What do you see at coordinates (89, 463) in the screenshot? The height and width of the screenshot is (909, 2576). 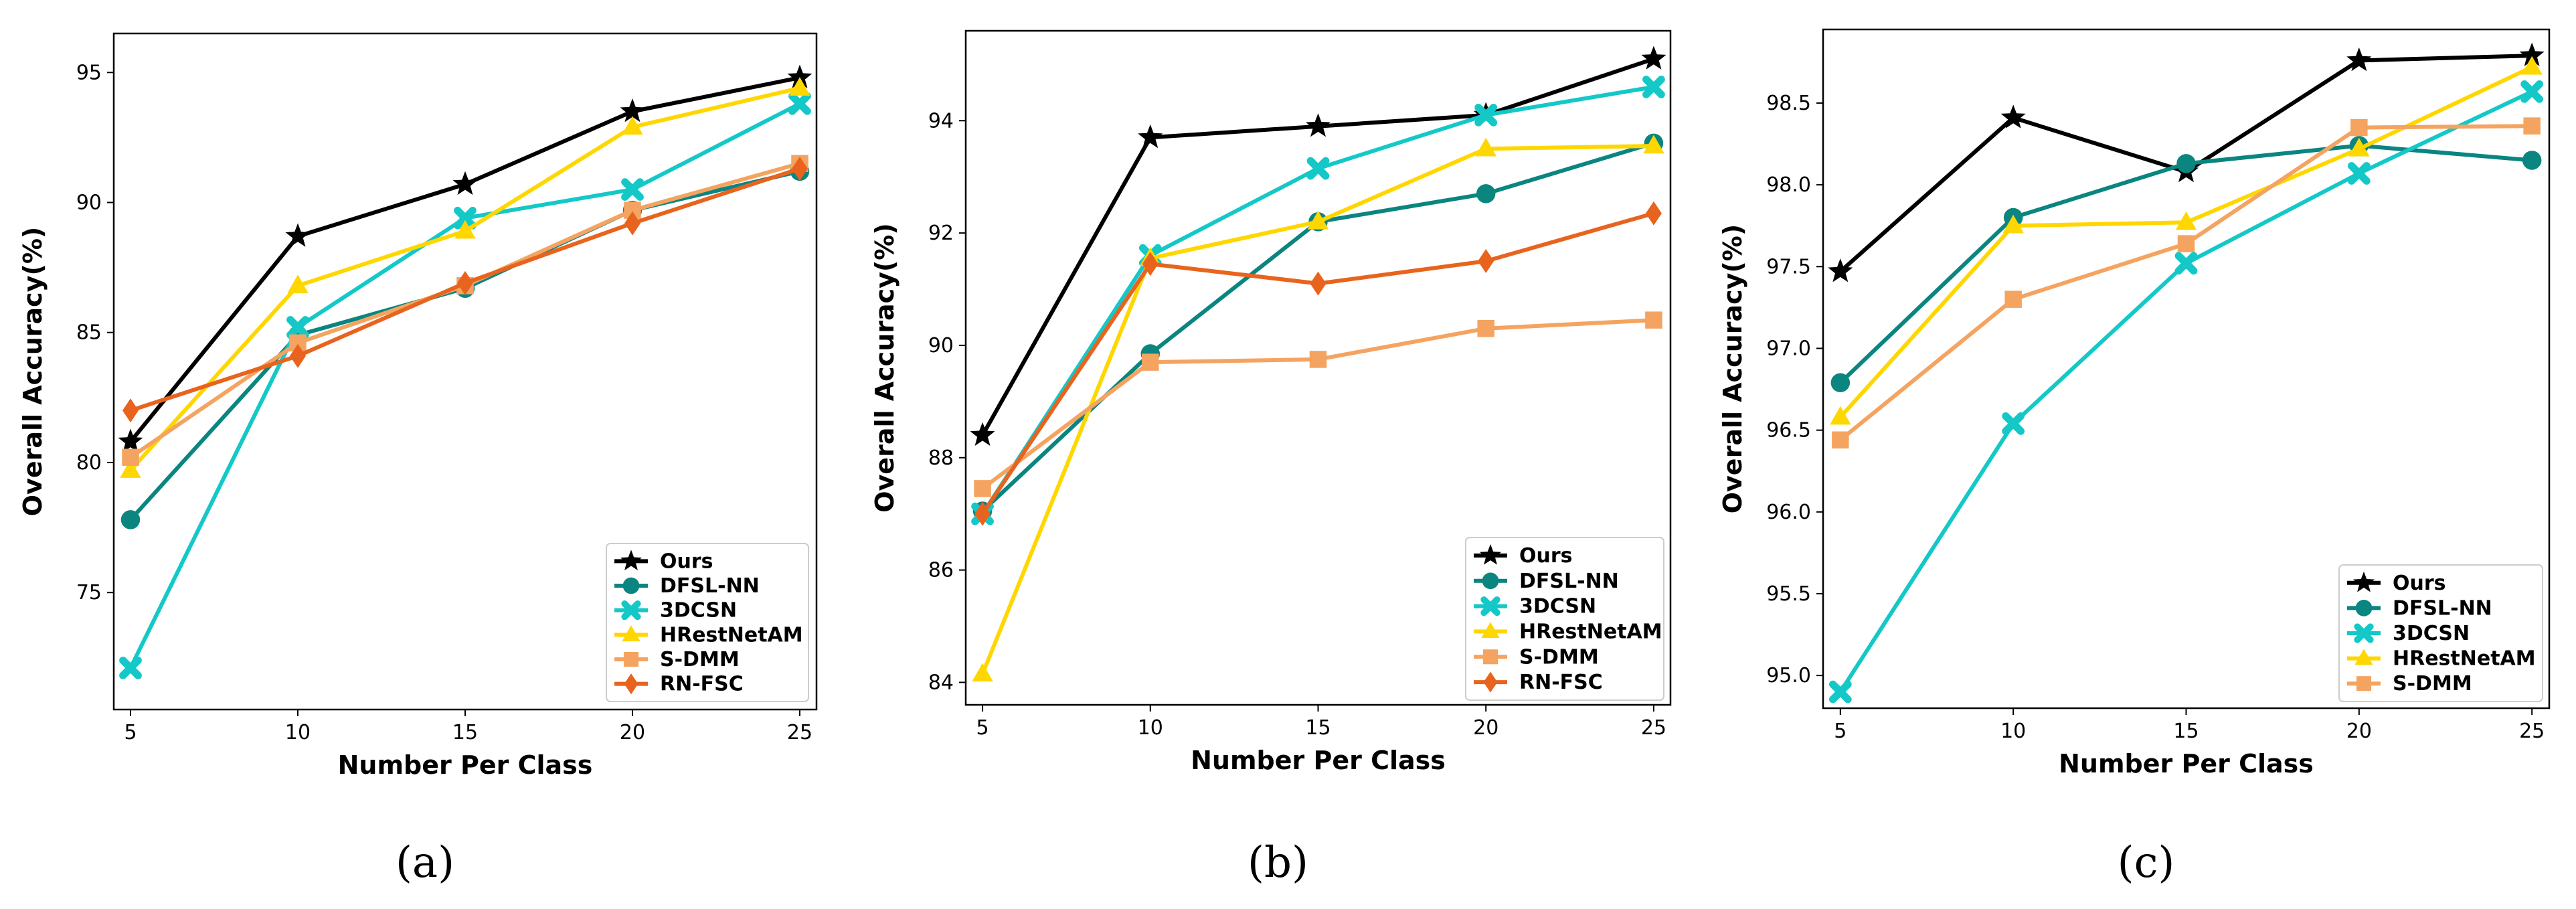 I see `y-tick-label: 80` at bounding box center [89, 463].